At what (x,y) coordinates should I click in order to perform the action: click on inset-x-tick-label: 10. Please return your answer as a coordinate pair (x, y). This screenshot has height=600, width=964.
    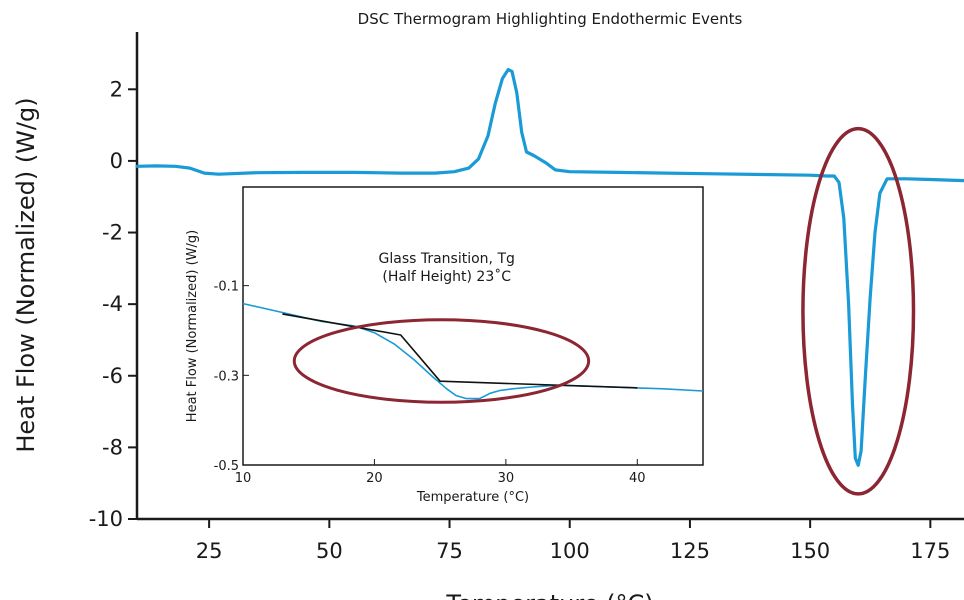
    Looking at the image, I should click on (243, 478).